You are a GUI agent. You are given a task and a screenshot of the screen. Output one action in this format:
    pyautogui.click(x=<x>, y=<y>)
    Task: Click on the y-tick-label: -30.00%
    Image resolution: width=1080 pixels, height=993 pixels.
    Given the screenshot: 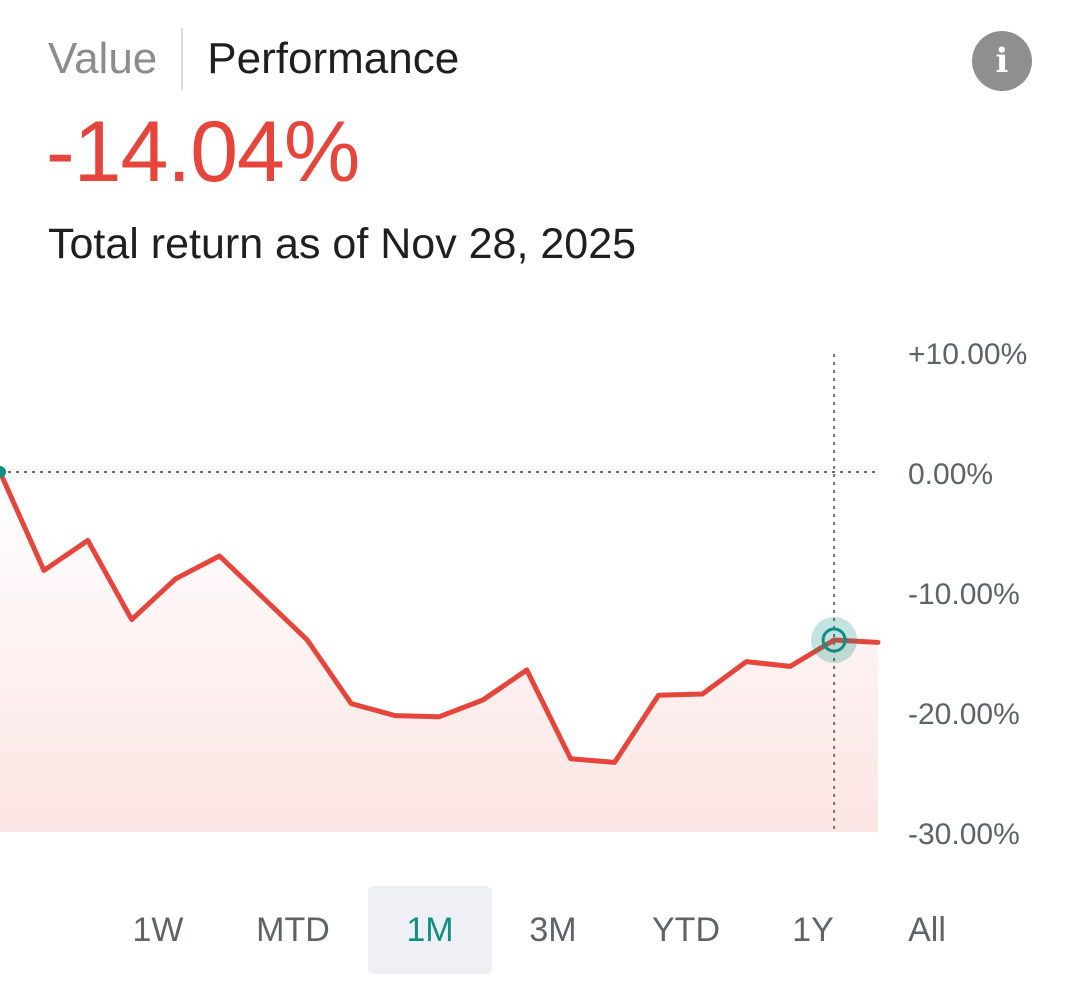 What is the action you would take?
    pyautogui.click(x=964, y=834)
    